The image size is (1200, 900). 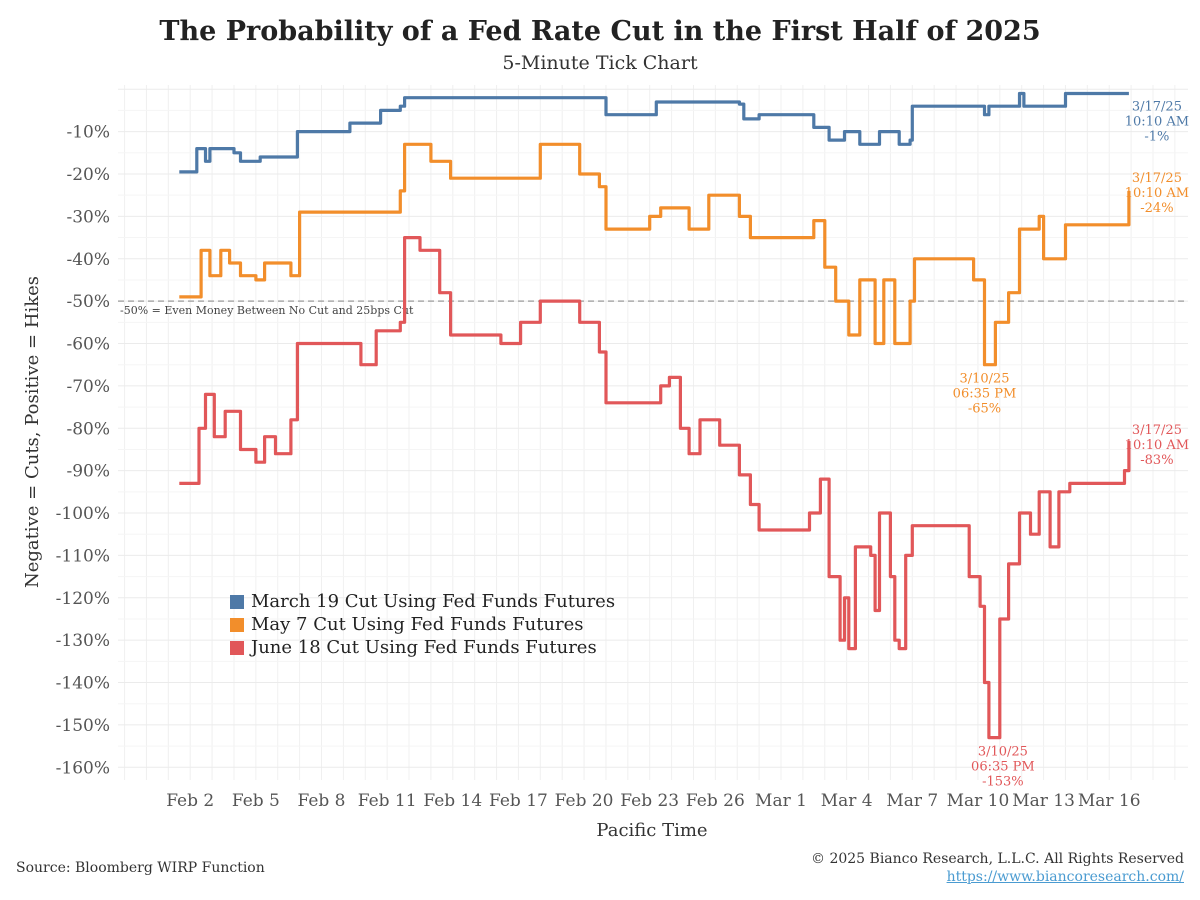 What do you see at coordinates (83, 684) in the screenshot?
I see `y-tick-label: -140%` at bounding box center [83, 684].